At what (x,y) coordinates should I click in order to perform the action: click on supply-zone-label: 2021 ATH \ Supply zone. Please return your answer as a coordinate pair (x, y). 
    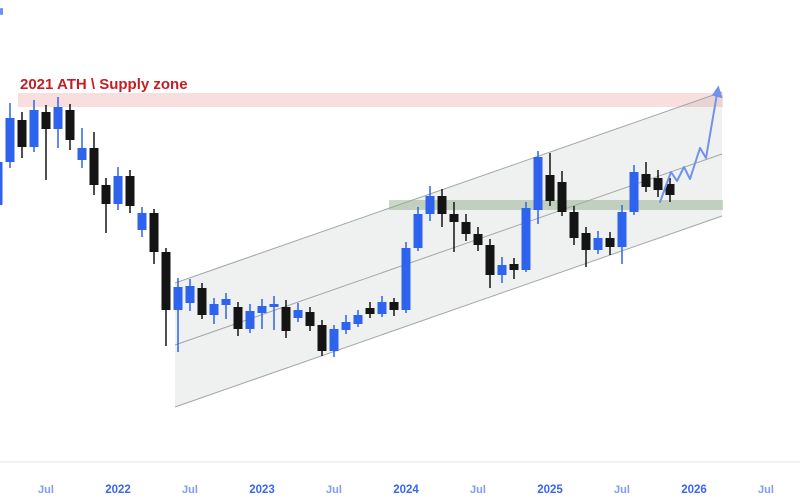
    Looking at the image, I should click on (104, 84).